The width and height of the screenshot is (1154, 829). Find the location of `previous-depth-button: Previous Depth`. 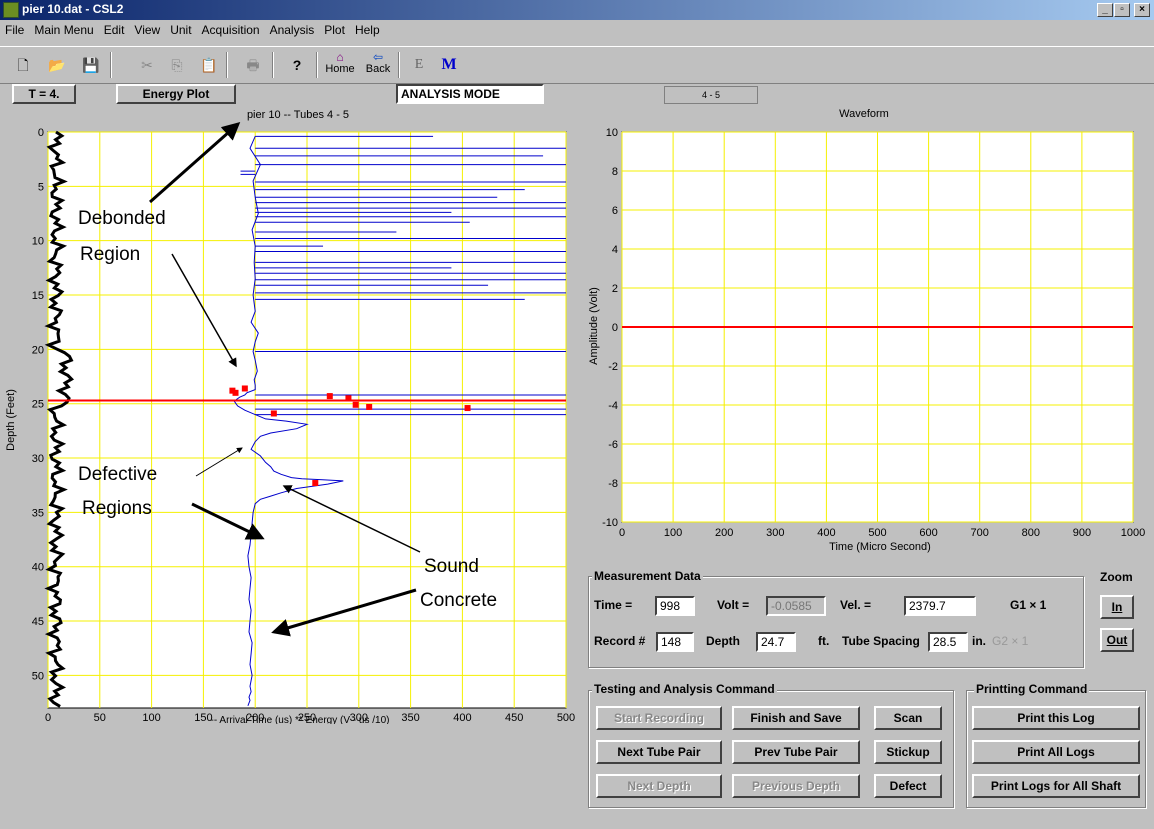

previous-depth-button: Previous Depth is located at coordinates (796, 786).